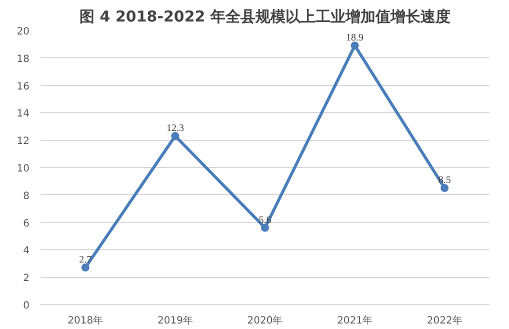 Image resolution: width=509 pixels, height=329 pixels. I want to click on x-tick-label: 2021年, so click(355, 320).